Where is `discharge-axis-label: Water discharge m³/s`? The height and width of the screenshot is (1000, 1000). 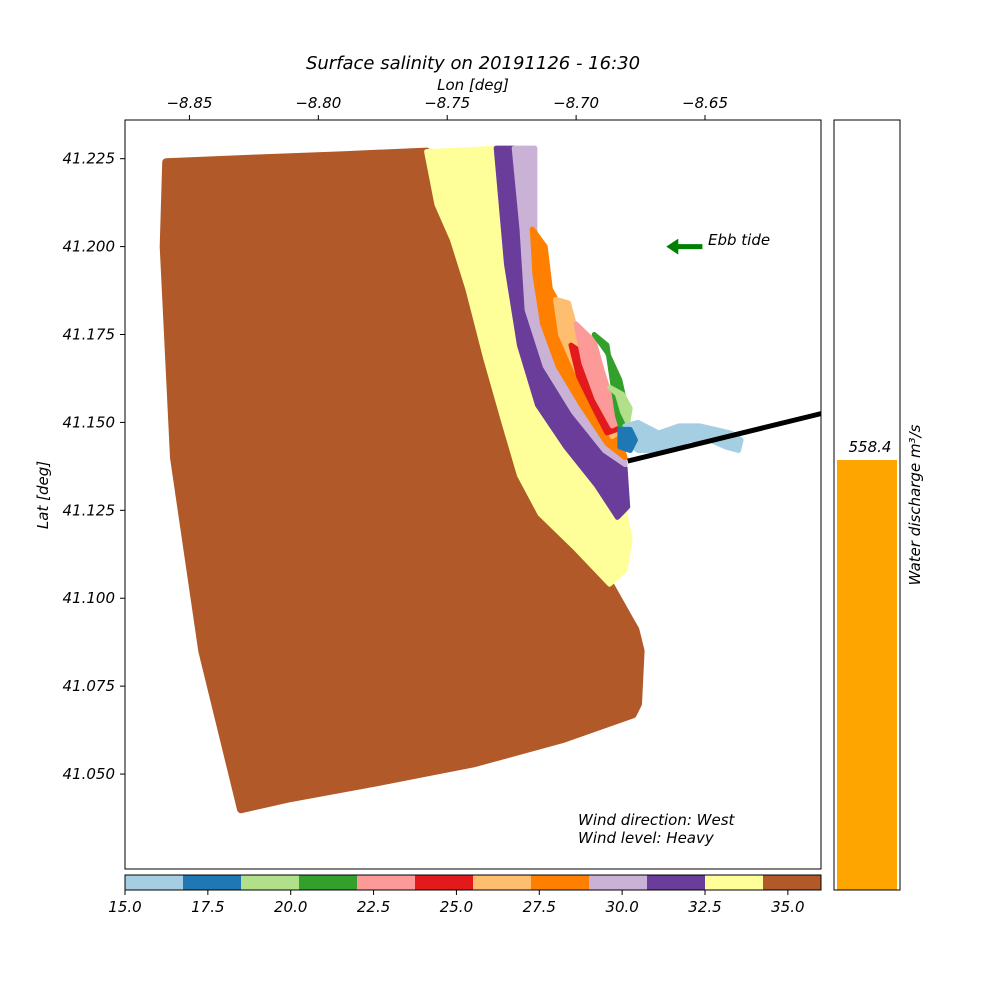 discharge-axis-label: Water discharge m³/s is located at coordinates (915, 504).